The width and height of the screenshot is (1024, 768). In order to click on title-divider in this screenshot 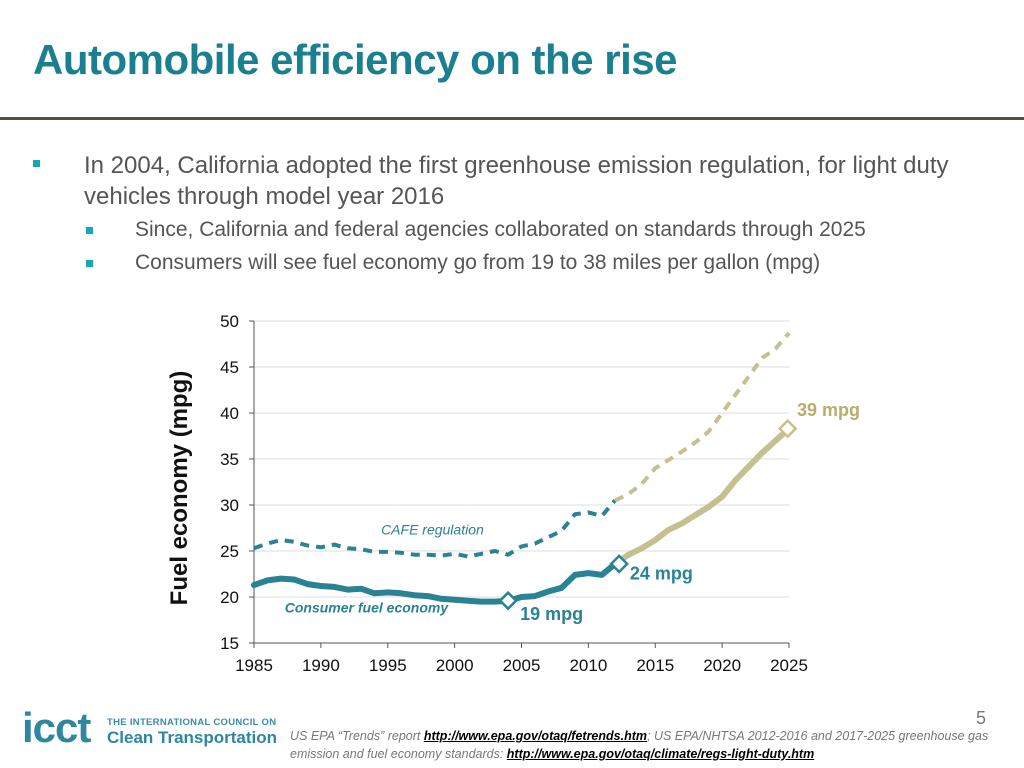, I will do `click(512, 118)`.